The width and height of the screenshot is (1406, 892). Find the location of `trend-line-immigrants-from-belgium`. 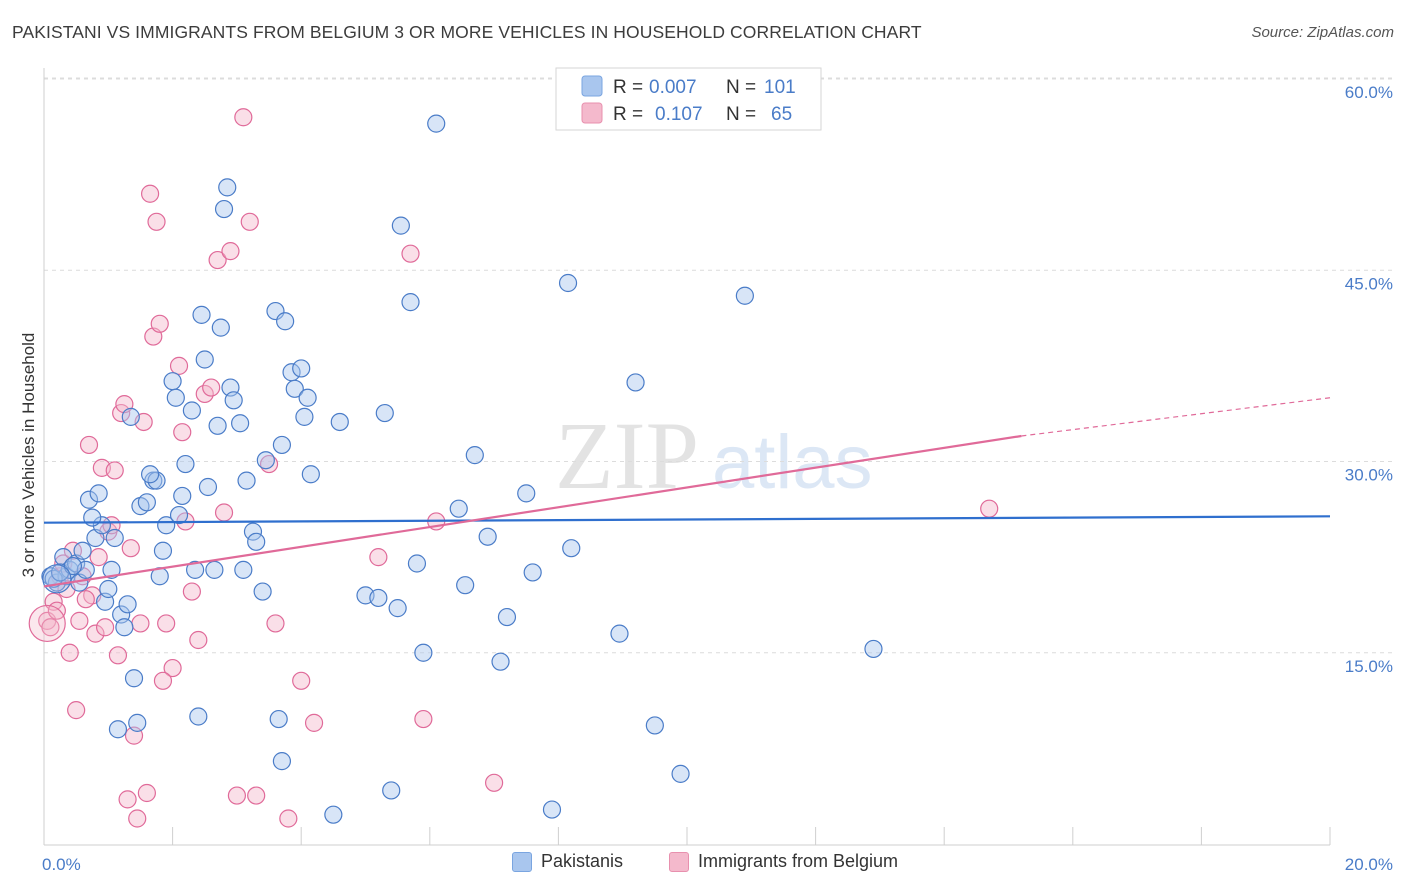

trend-line-immigrants-from-belgium is located at coordinates (532, 511).